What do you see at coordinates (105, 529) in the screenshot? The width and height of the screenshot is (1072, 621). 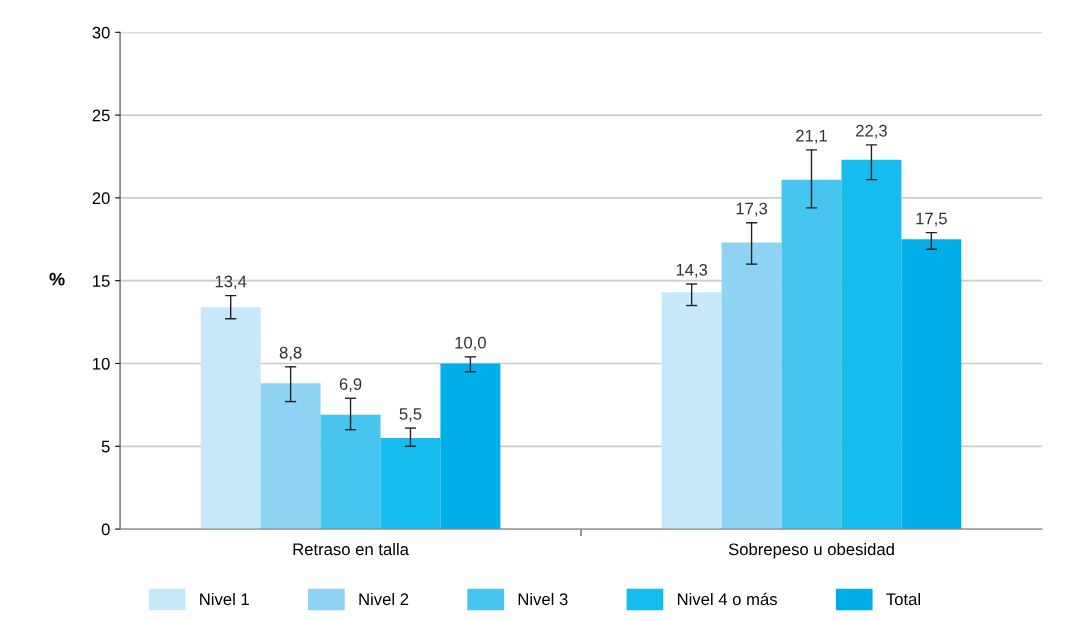 I see `y-tick-label: 0` at bounding box center [105, 529].